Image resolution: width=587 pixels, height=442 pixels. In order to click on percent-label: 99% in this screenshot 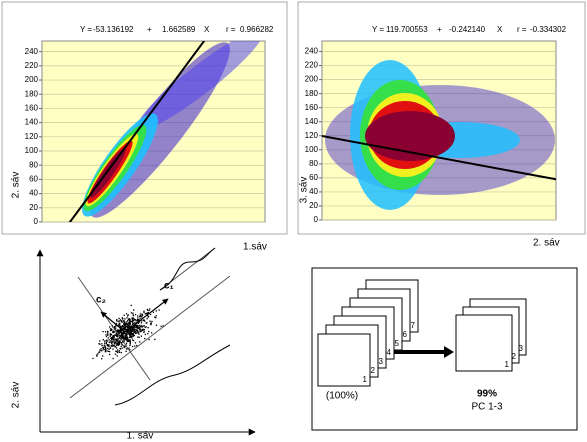, I will do `click(487, 394)`.